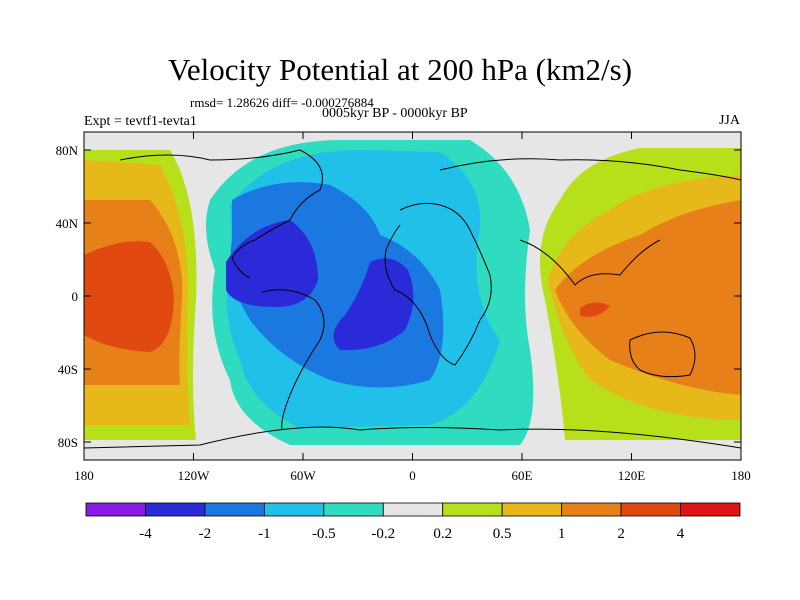 This screenshot has height=600, width=800. I want to click on colorbar-label: -2, so click(205, 534).